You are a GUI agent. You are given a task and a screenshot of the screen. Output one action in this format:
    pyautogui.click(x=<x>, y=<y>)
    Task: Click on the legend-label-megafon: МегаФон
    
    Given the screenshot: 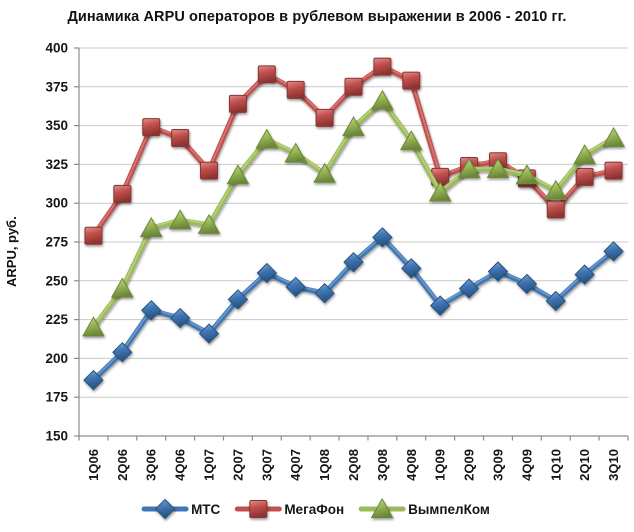 What is the action you would take?
    pyautogui.click(x=314, y=509)
    